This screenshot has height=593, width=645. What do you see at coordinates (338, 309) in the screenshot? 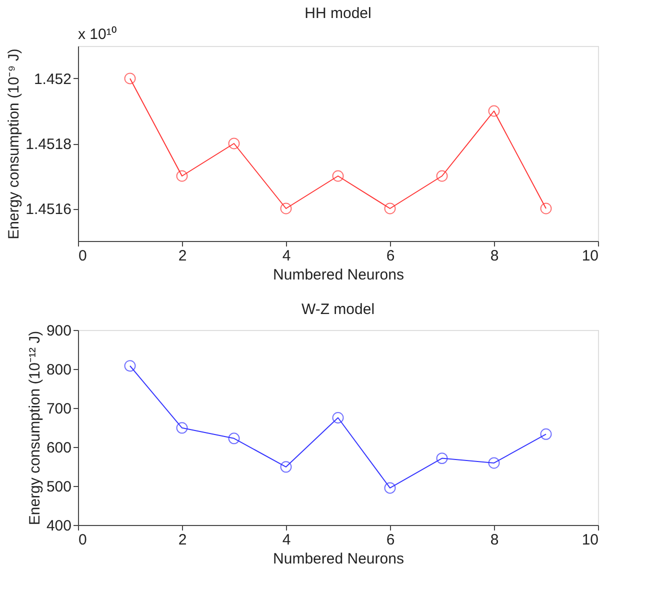
I see `chart-title: W-Z model` at bounding box center [338, 309].